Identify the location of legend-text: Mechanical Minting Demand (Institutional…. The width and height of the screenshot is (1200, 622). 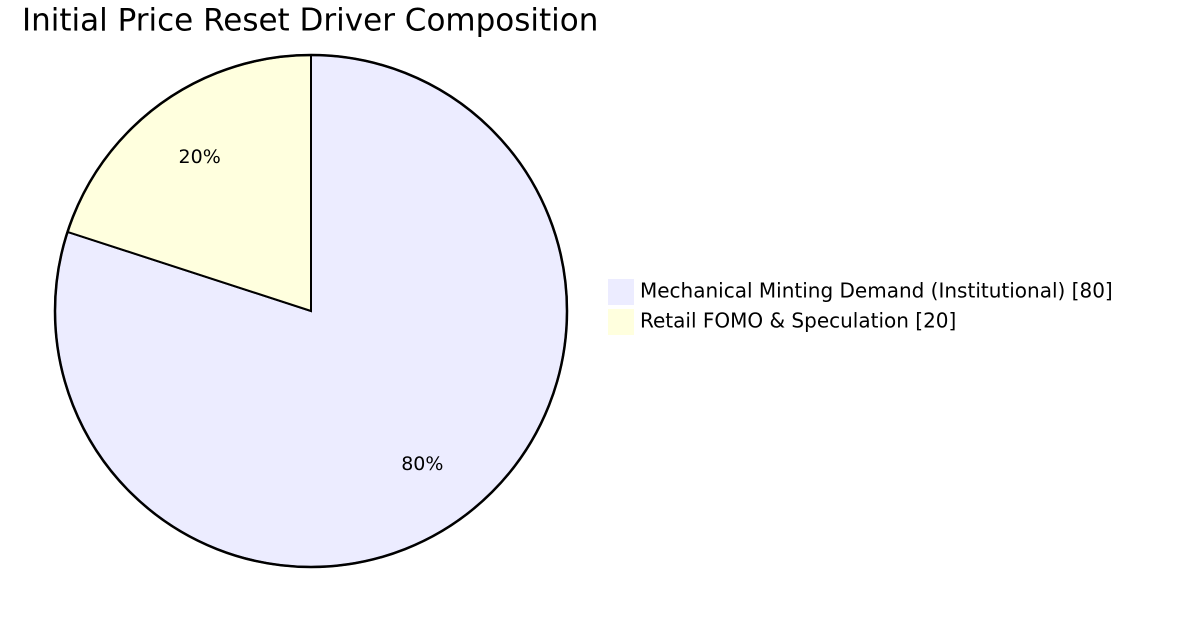
(876, 291).